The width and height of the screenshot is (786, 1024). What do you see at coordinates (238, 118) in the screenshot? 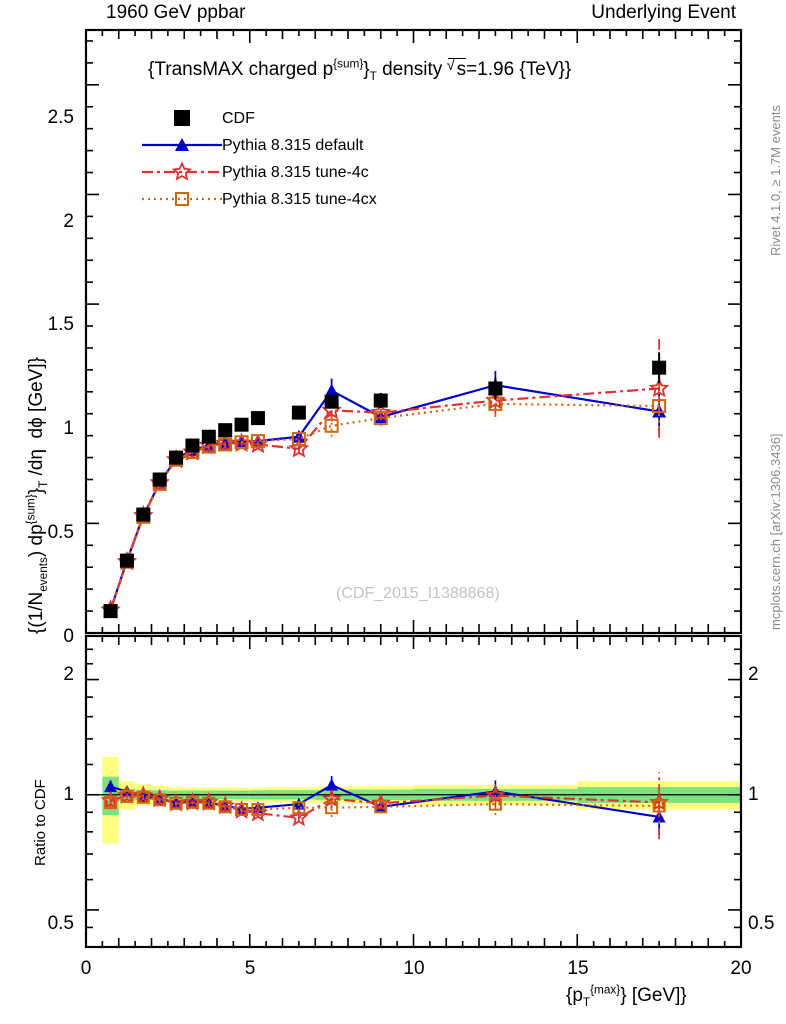
I see `legend-label-cdf: CDF` at bounding box center [238, 118].